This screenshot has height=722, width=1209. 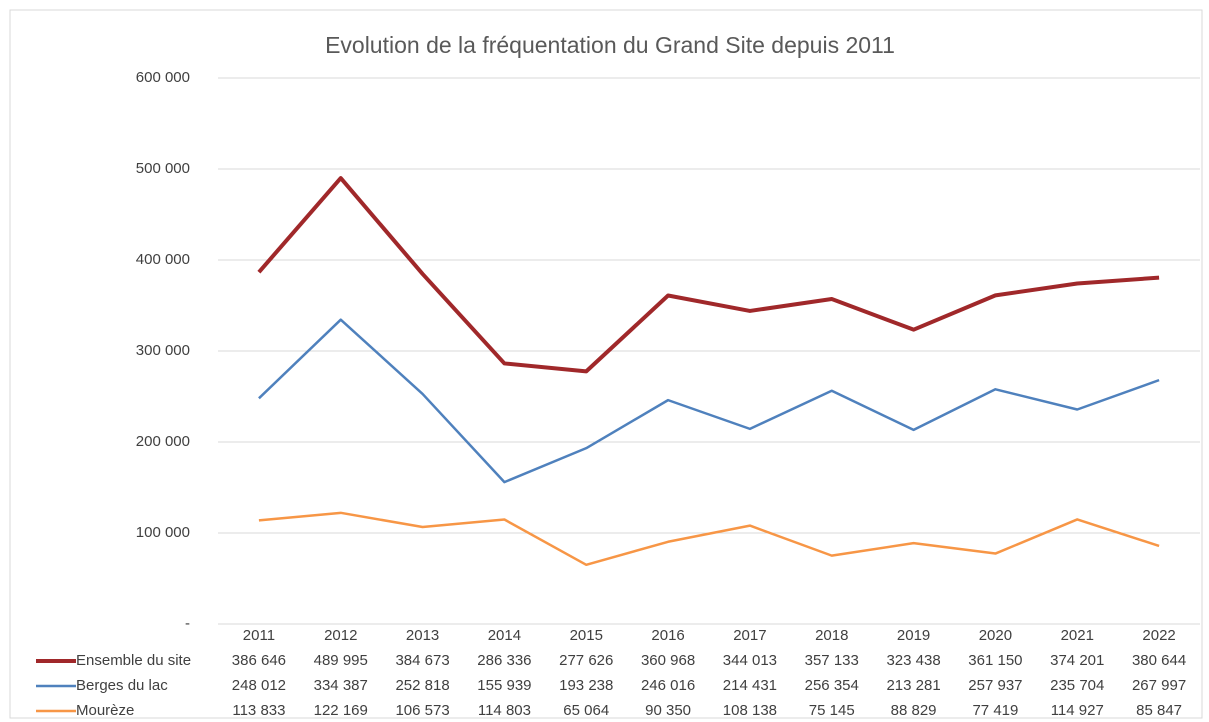 What do you see at coordinates (163, 168) in the screenshot?
I see `y-tick-label: 500 000` at bounding box center [163, 168].